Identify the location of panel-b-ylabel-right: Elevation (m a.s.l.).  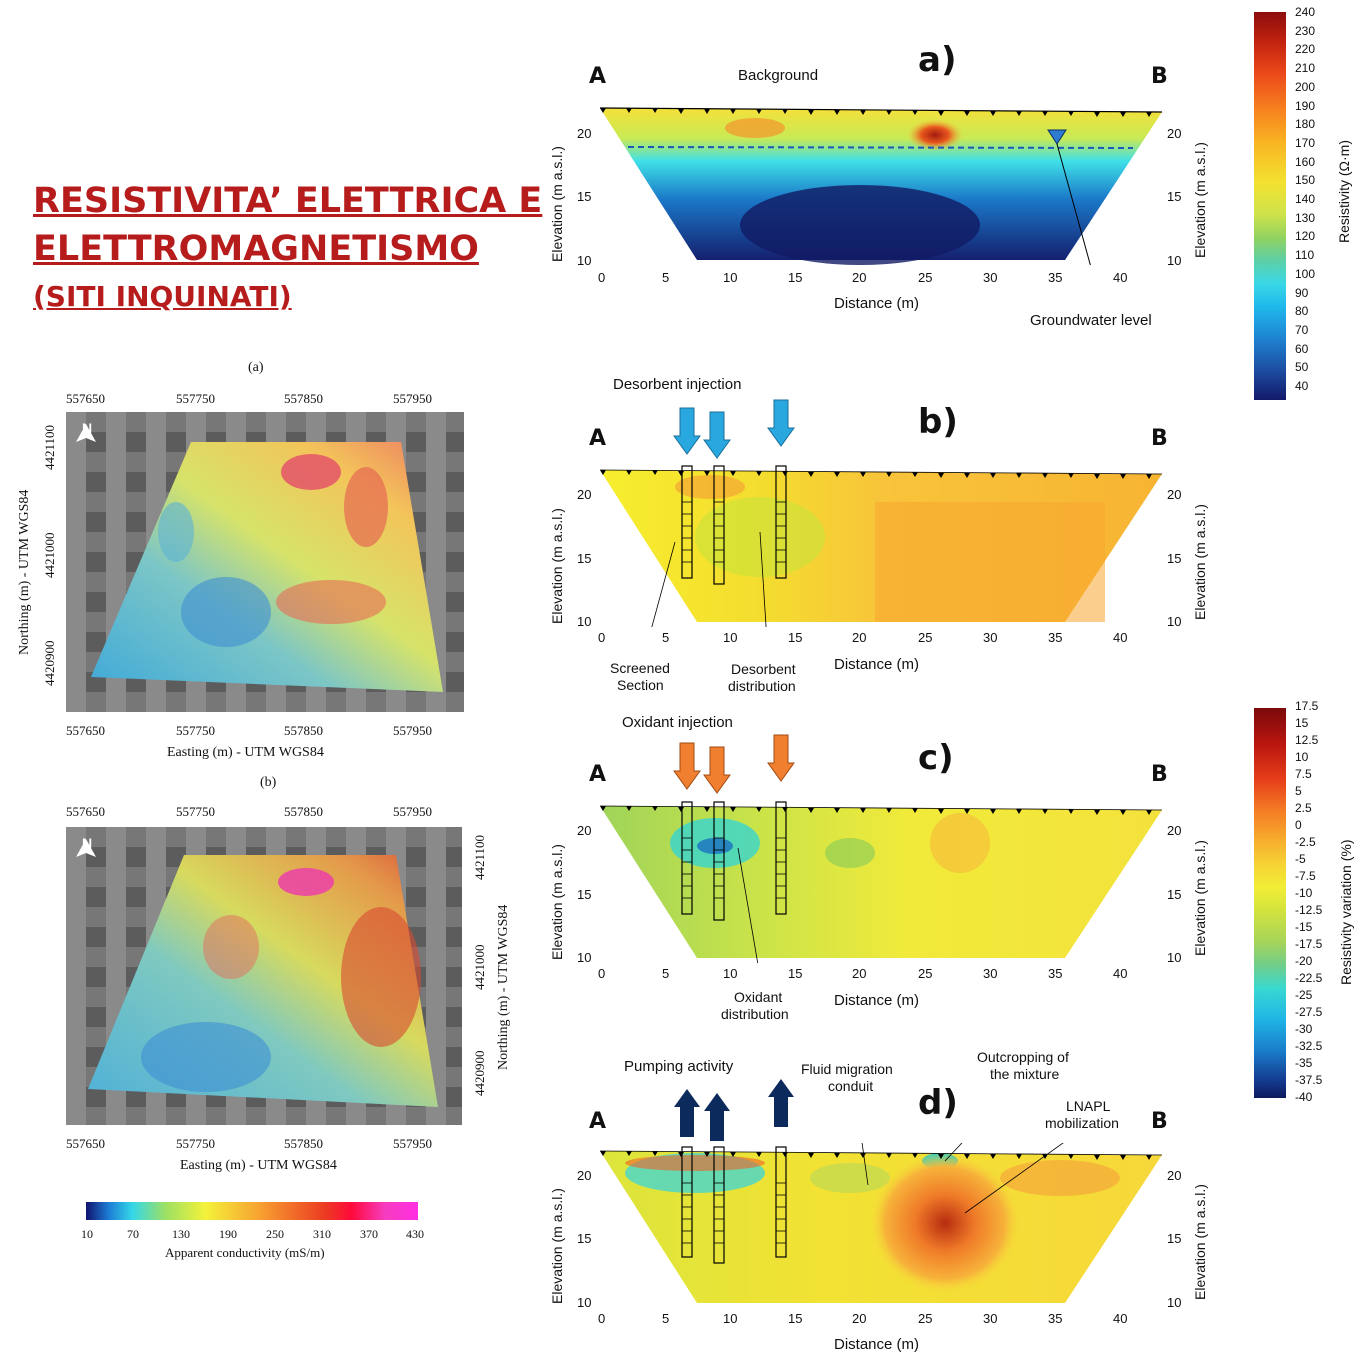
(1200, 562).